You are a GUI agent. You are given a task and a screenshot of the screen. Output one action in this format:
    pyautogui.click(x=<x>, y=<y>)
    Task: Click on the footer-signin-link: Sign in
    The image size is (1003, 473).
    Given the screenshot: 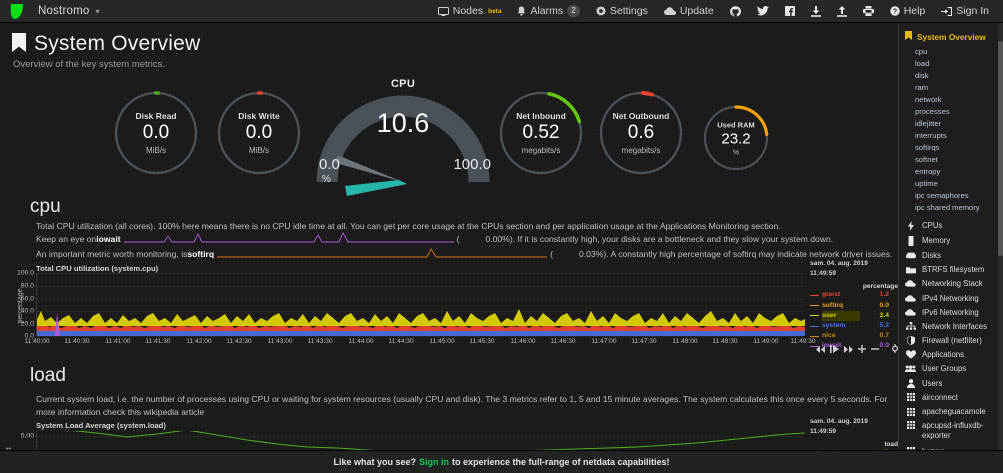 What is the action you would take?
    pyautogui.click(x=433, y=462)
    